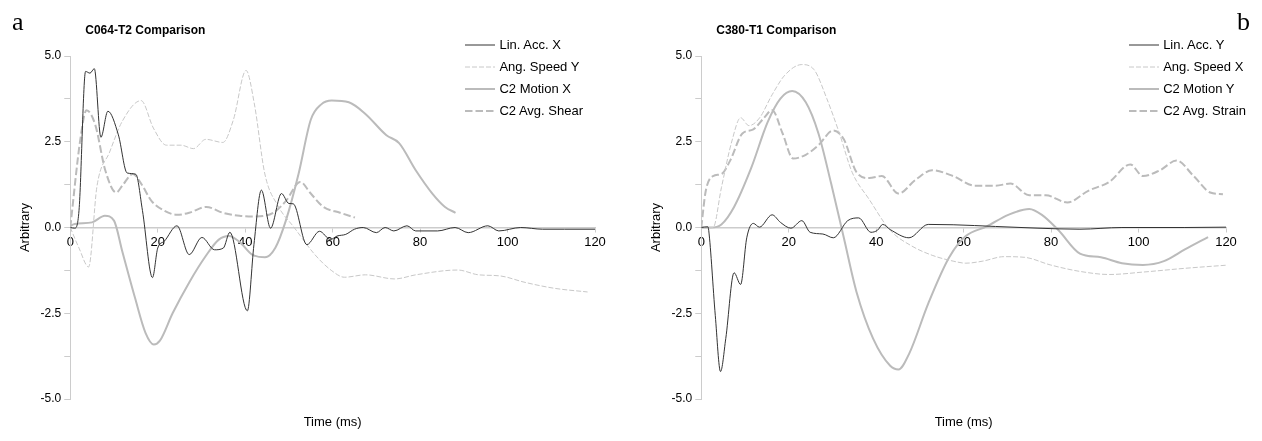 This screenshot has width=1262, height=441. Describe the element at coordinates (541, 111) in the screenshot. I see `legend-label: C2 Avg. Shear` at that location.